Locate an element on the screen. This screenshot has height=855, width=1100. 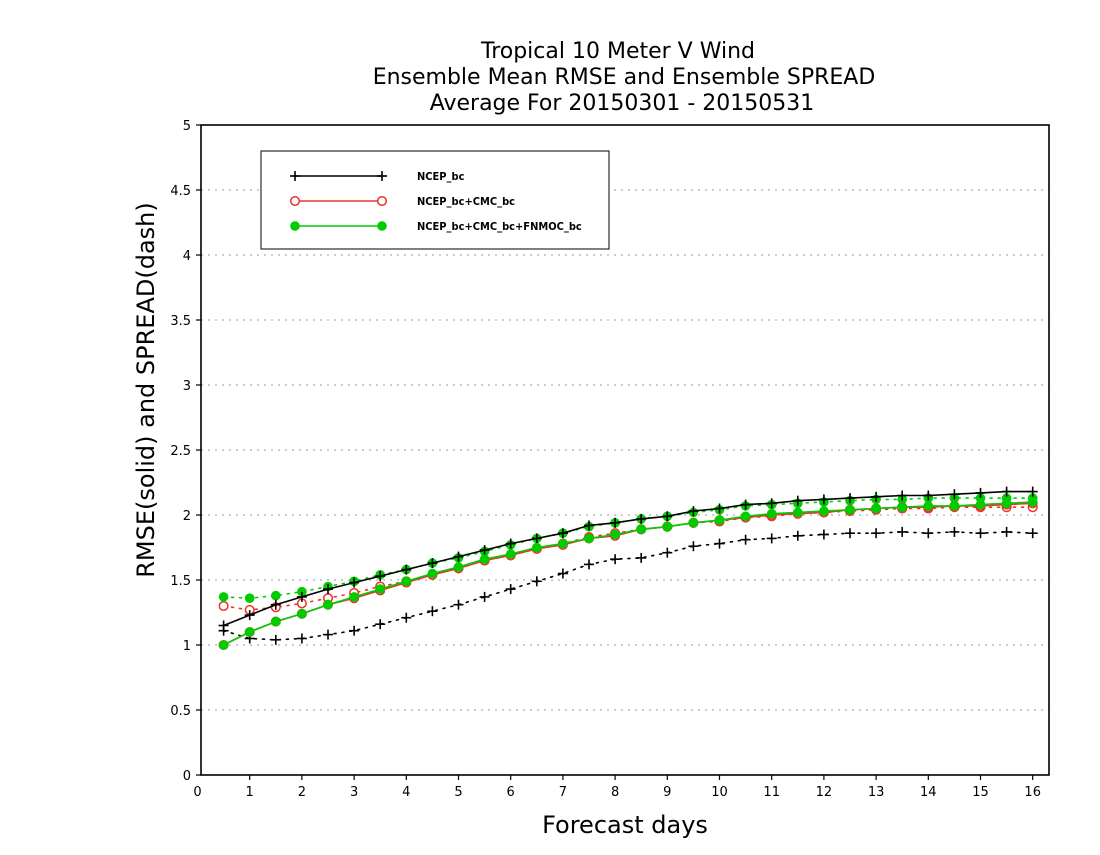
title-line-3: Average For 20150301 - 20150531 is located at coordinates (622, 103).